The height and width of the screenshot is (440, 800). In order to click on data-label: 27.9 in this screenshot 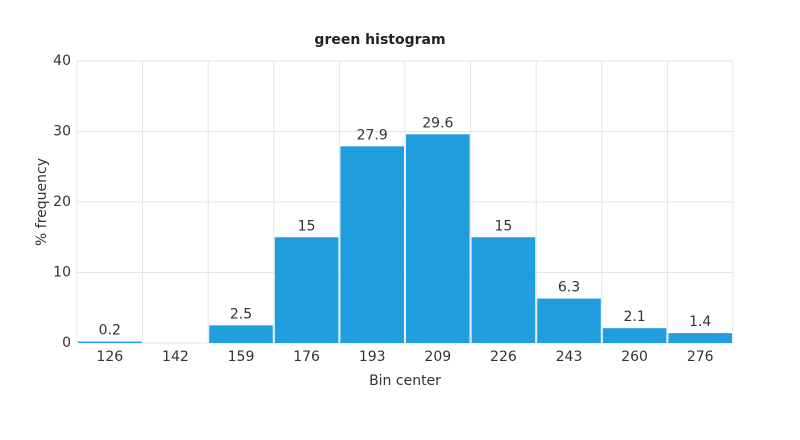, I will do `click(372, 135)`.